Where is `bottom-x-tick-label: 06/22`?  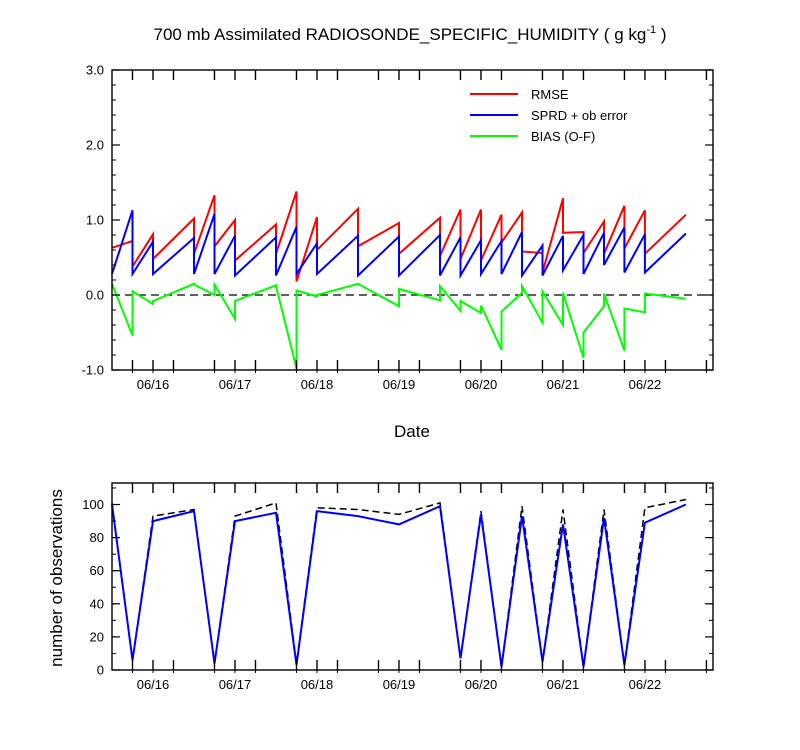
bottom-x-tick-label: 06/22 is located at coordinates (645, 684).